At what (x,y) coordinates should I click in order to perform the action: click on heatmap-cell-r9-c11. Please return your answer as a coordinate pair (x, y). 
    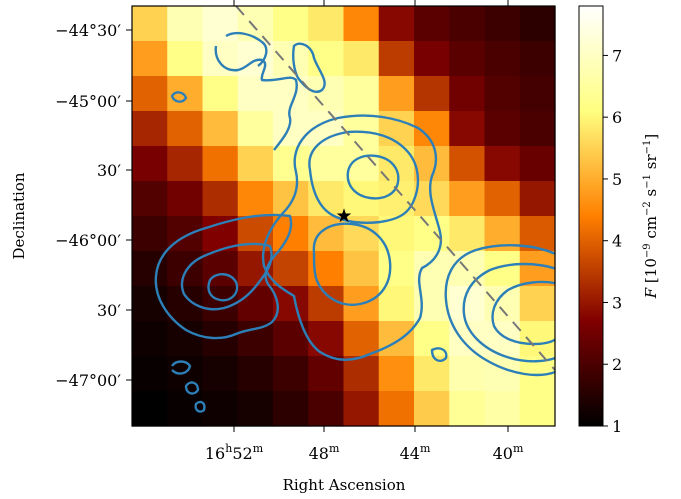
    Looking at the image, I should click on (537, 339).